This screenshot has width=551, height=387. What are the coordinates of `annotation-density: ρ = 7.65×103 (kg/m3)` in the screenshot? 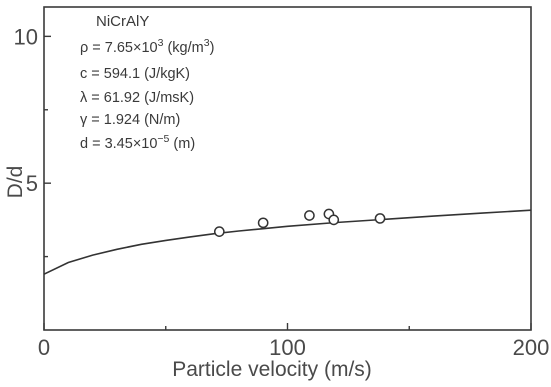 It's located at (147, 46).